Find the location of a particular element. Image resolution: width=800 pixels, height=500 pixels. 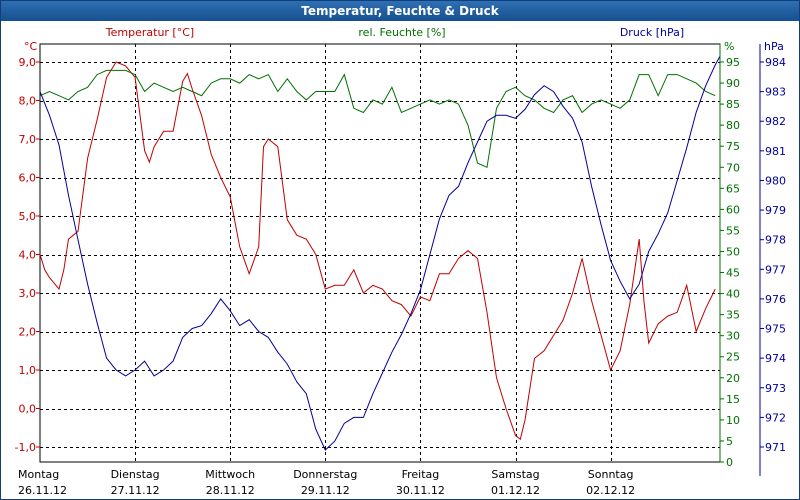

temperature-tick-label: 8,0 is located at coordinates (28, 101).